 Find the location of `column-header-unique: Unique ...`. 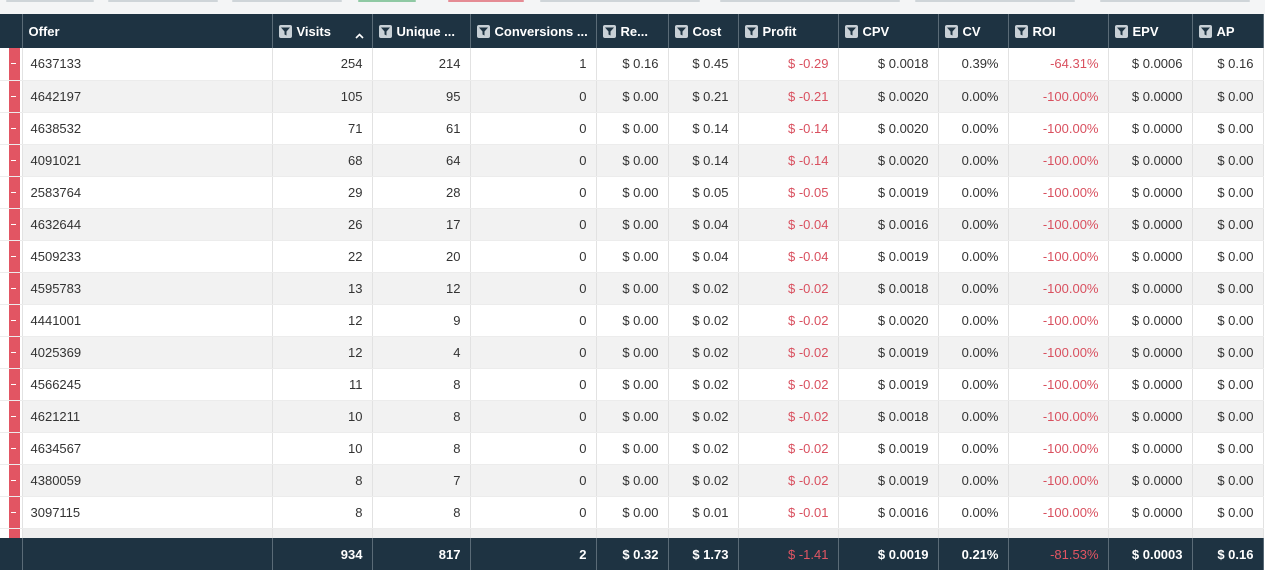

column-header-unique: Unique ... is located at coordinates (421, 31).